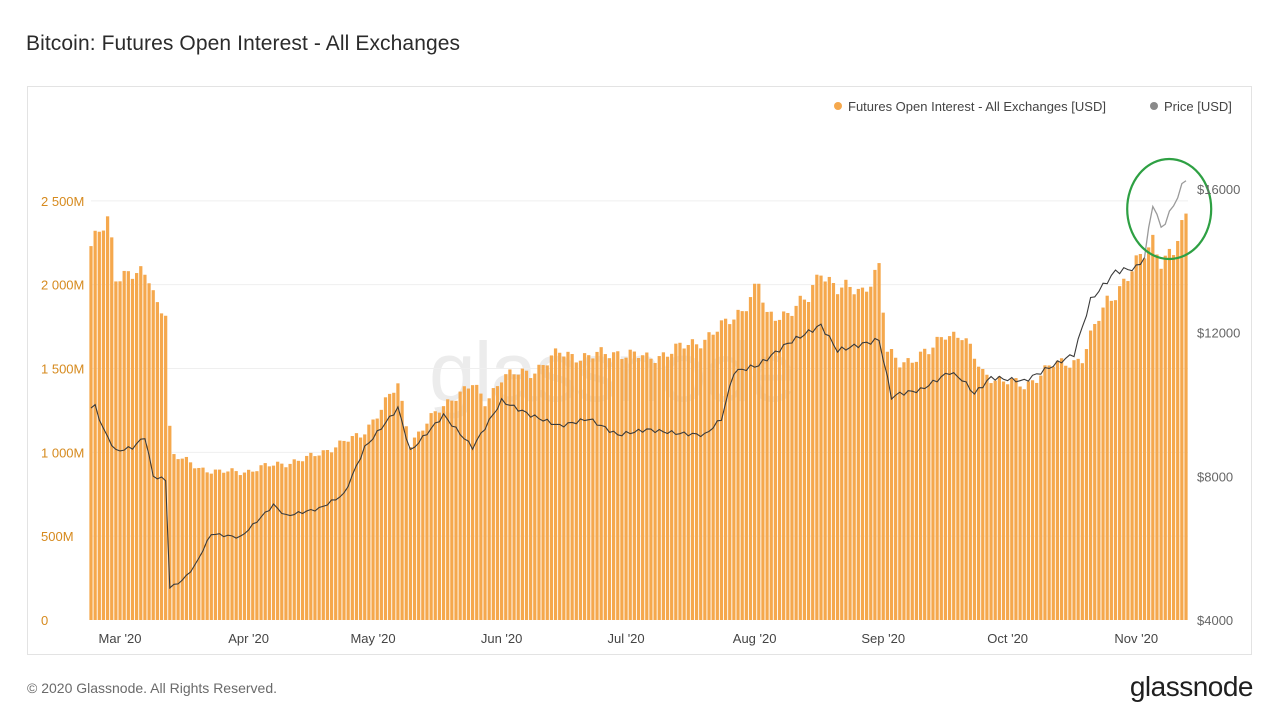 The image size is (1280, 720). What do you see at coordinates (1218, 333) in the screenshot?
I see `right-axis-tick-label: $12000` at bounding box center [1218, 333].